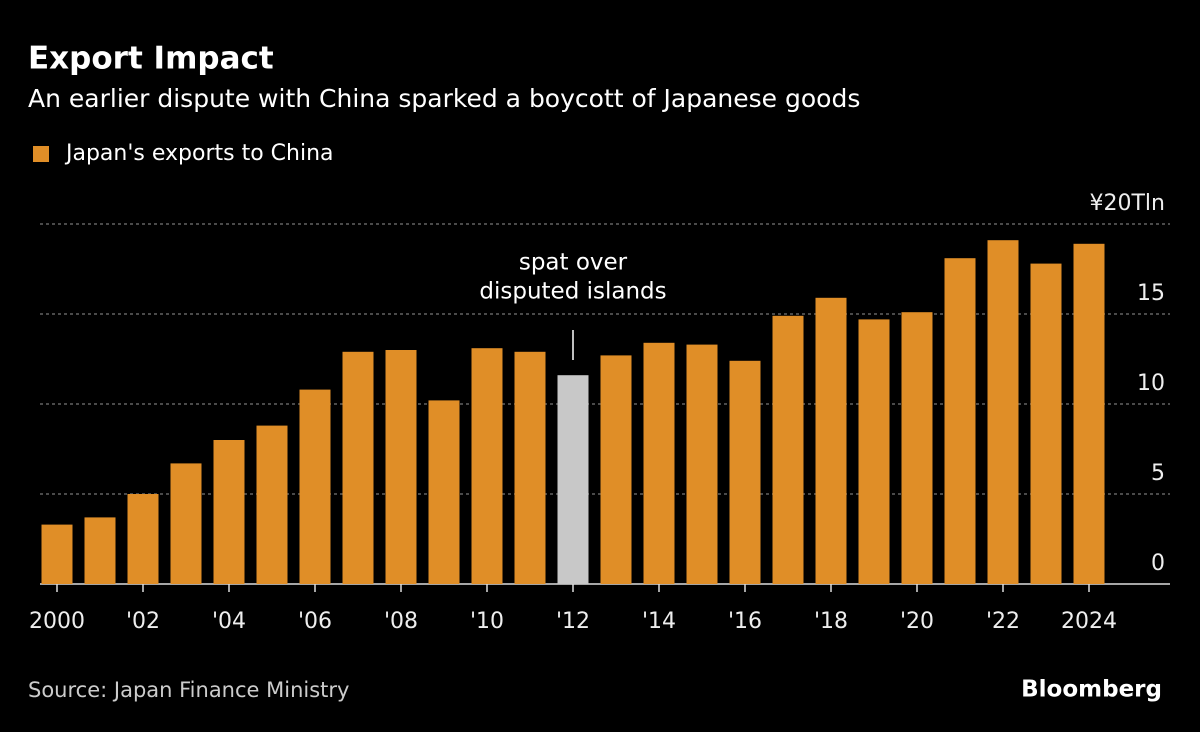 This screenshot has width=1200, height=732. I want to click on x-tick-label: '02, so click(143, 621).